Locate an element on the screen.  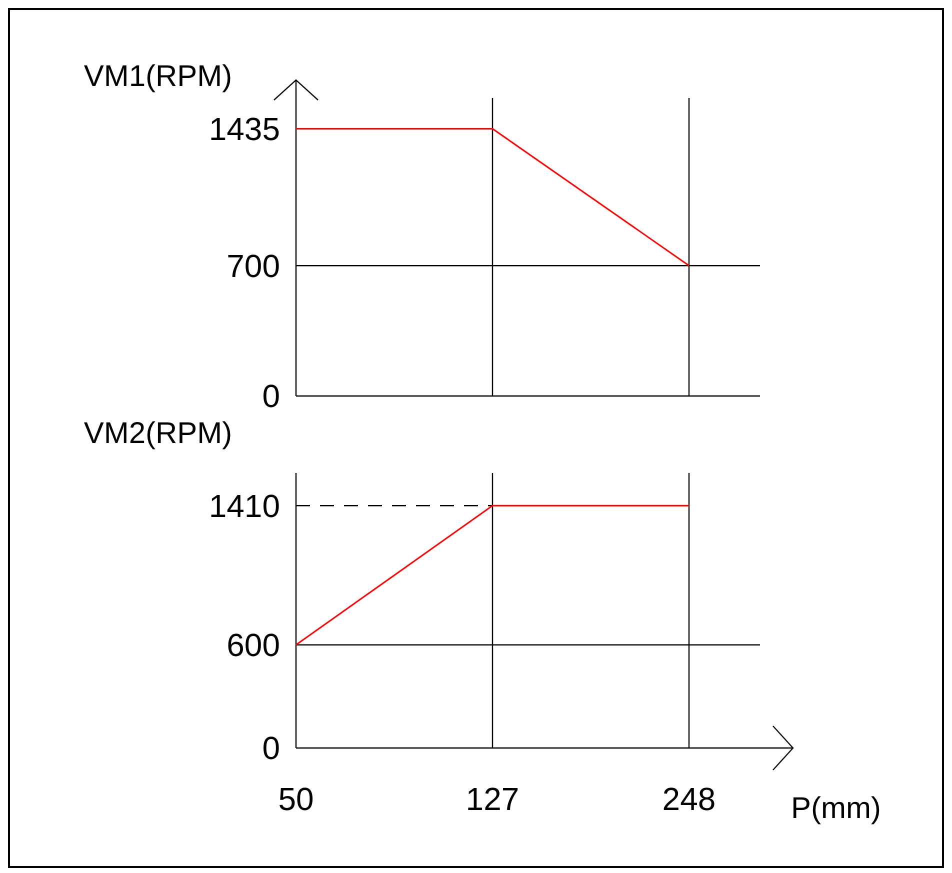
y-axis-title: VM1(RPM) is located at coordinates (158, 76).